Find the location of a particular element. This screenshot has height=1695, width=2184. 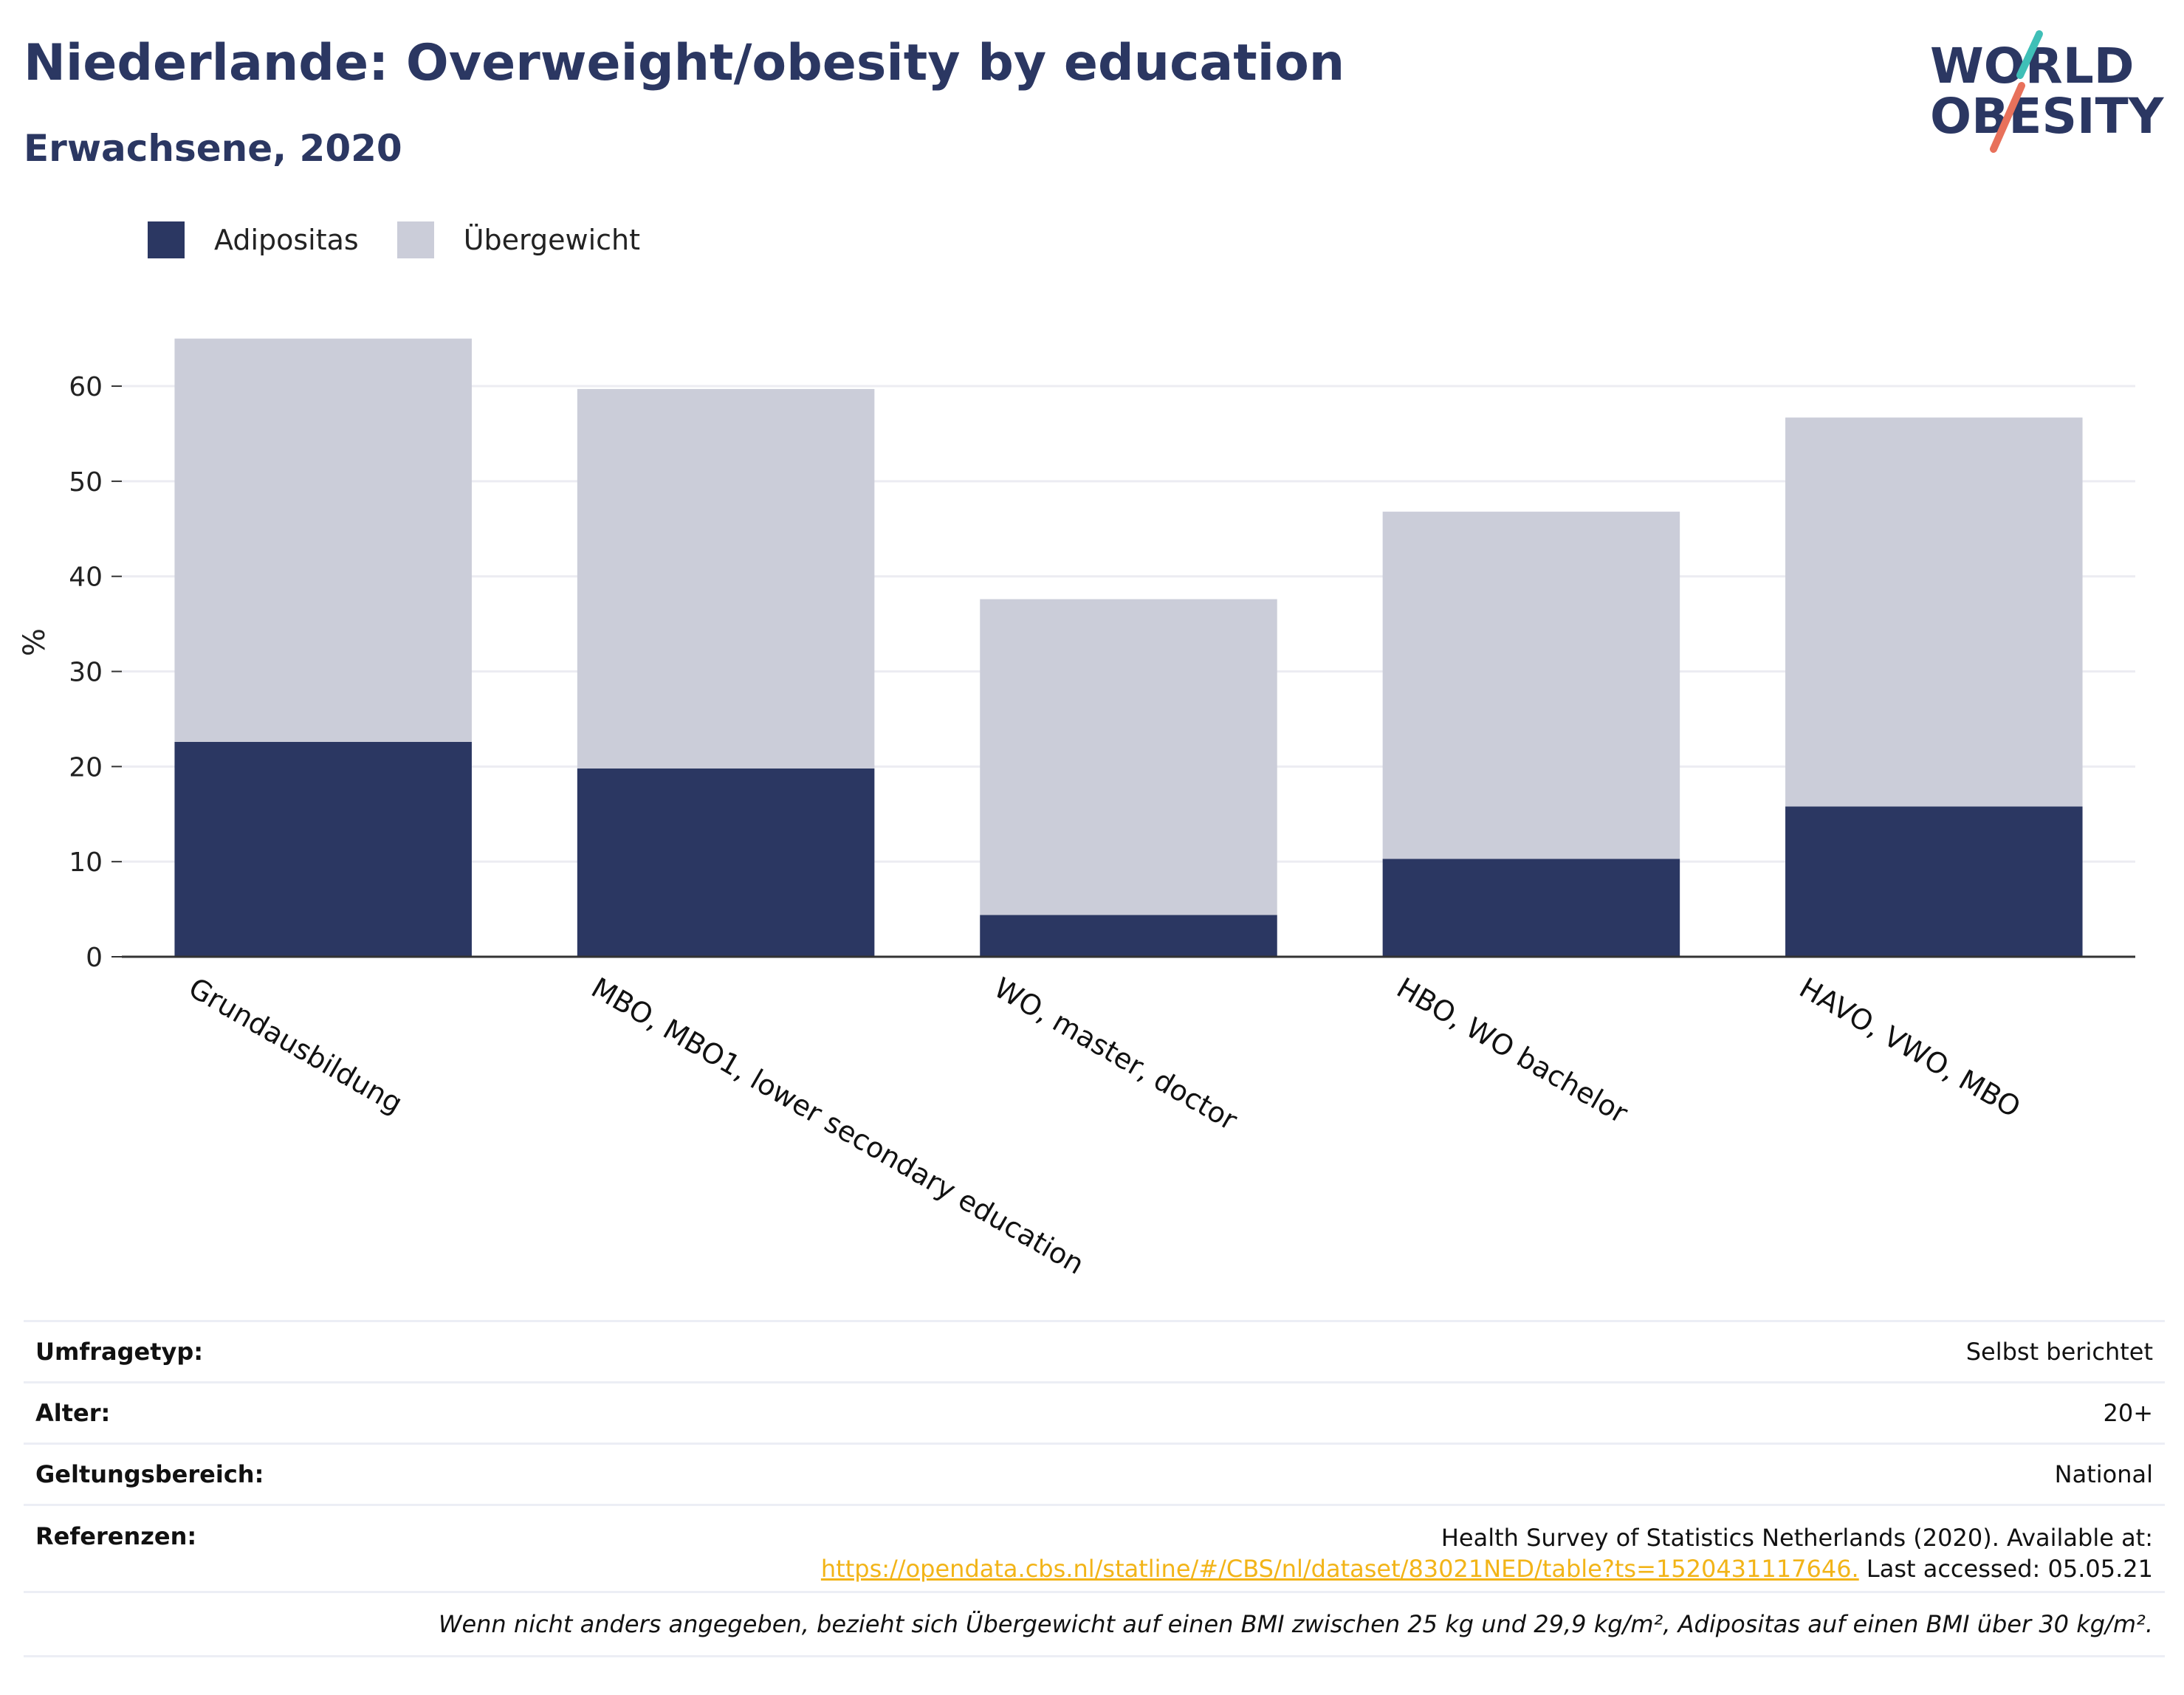

legend-swatch-uebergewicht is located at coordinates (415, 239).